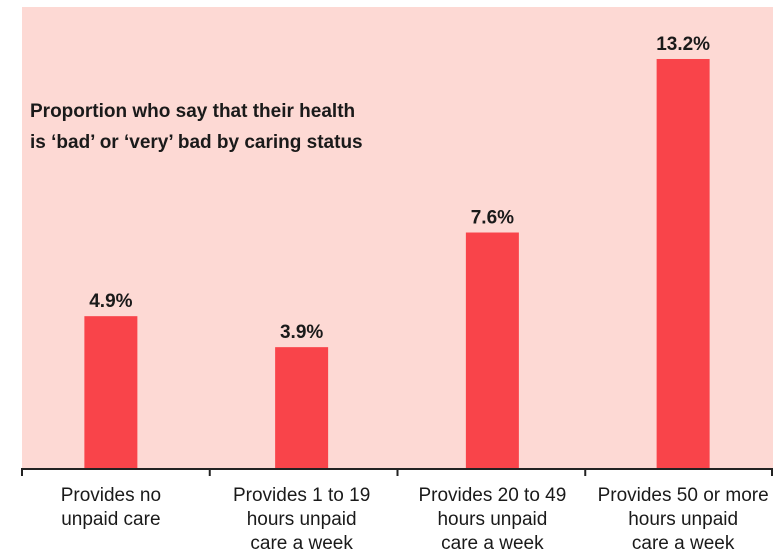  Describe the element at coordinates (492, 543) in the screenshot. I see `category-label-2-line-2: care a week` at that location.